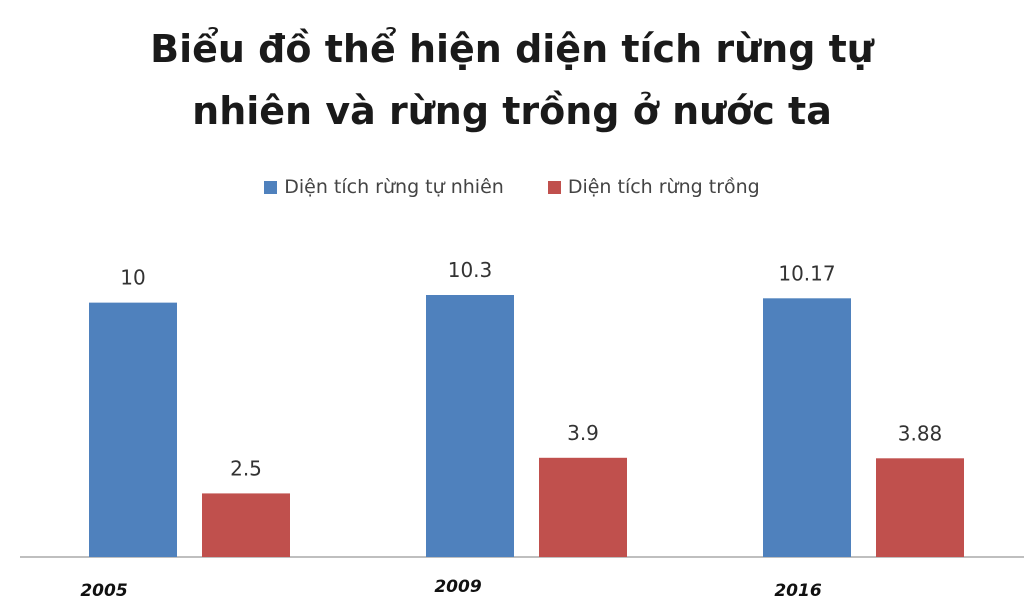 This screenshot has width=1024, height=616. I want to click on chart-title-line-2: nhiên và rừng trồng ở nước ta, so click(512, 111).